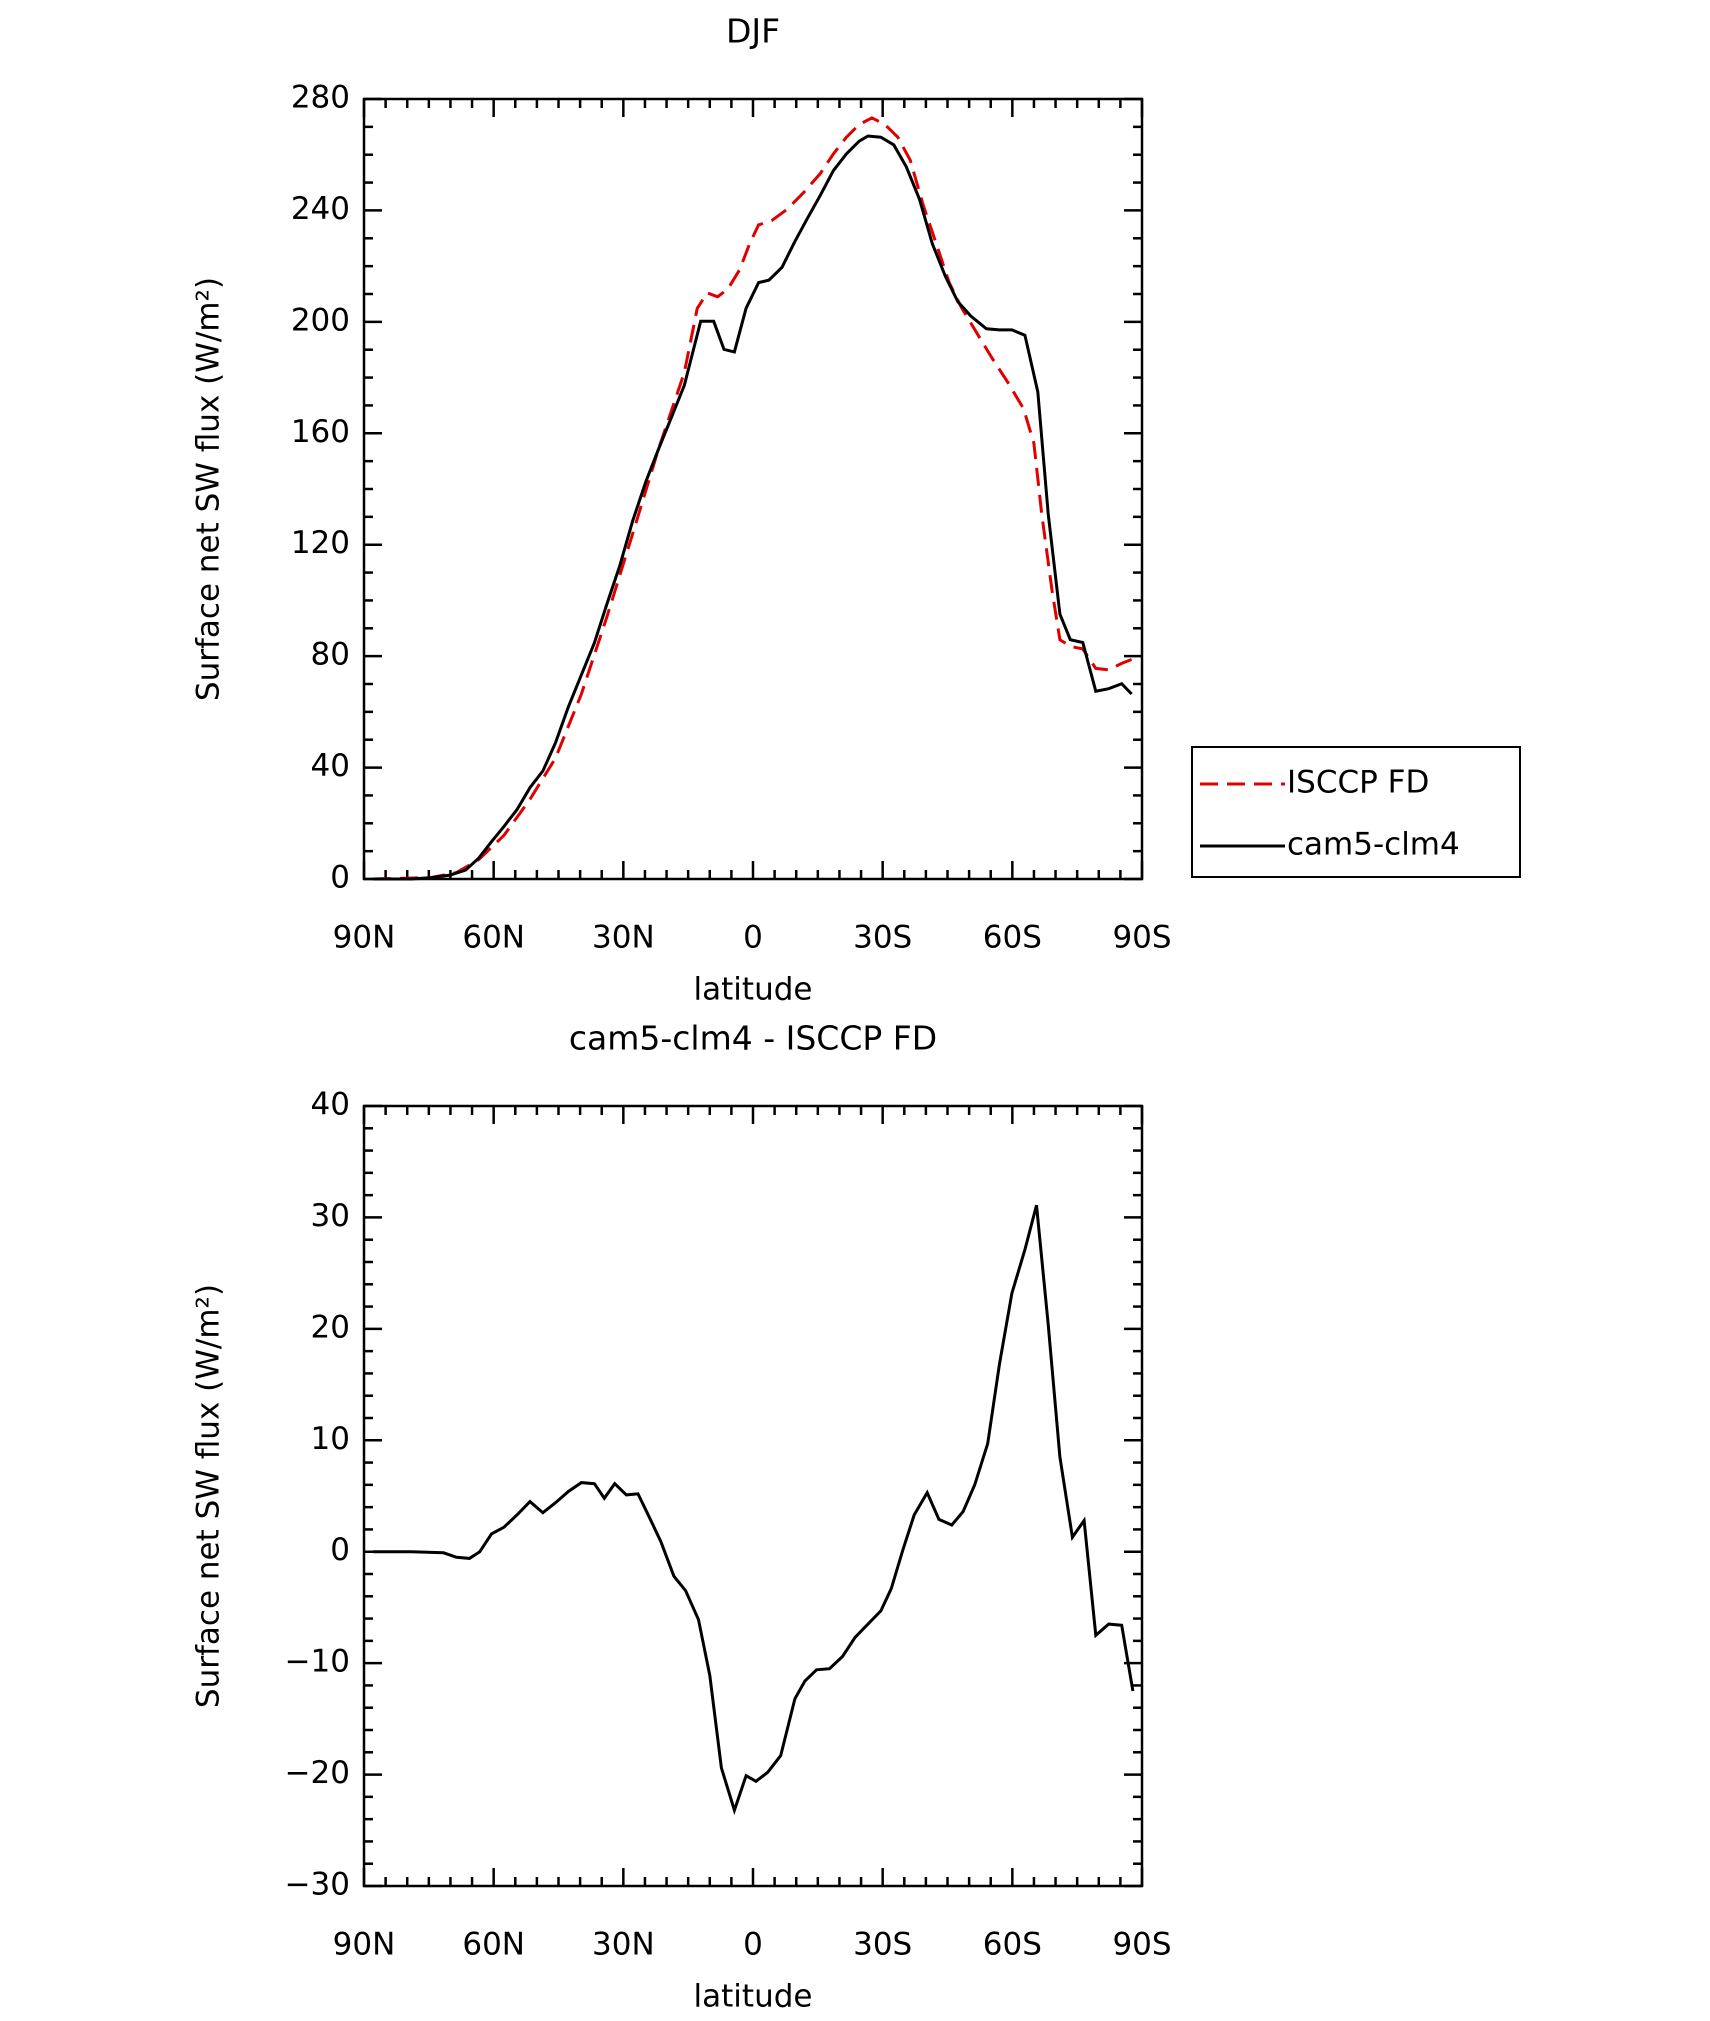 This screenshot has height=2021, width=1710. I want to click on y-tick-label: −10, so click(317, 1662).